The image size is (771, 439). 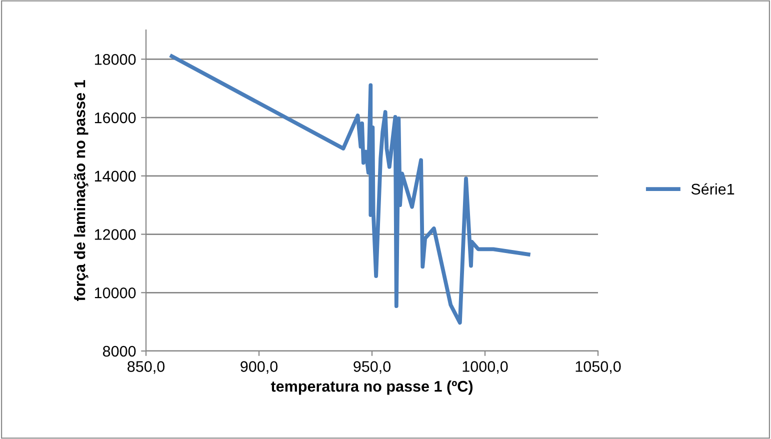 I want to click on x-tick-label: 1000,0, so click(x=485, y=367).